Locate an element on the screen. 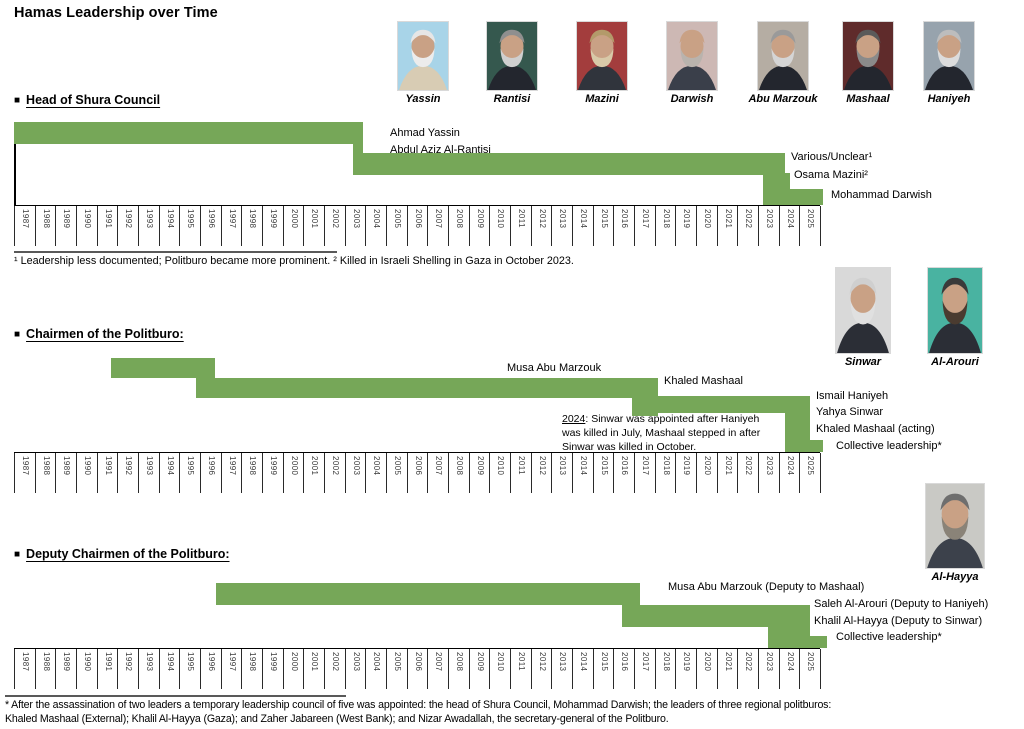  page-title: Hamas Leadership over Time is located at coordinates (116, 13).